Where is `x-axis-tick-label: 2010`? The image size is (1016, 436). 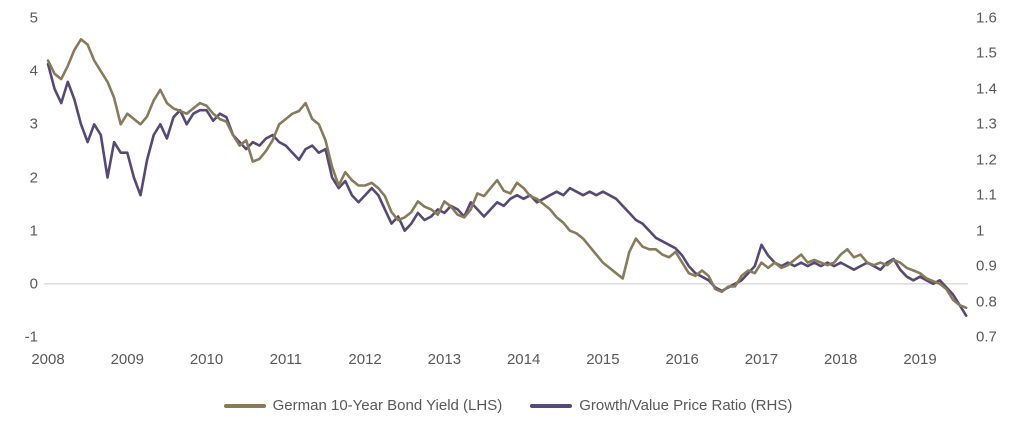
x-axis-tick-label: 2010 is located at coordinates (206, 359).